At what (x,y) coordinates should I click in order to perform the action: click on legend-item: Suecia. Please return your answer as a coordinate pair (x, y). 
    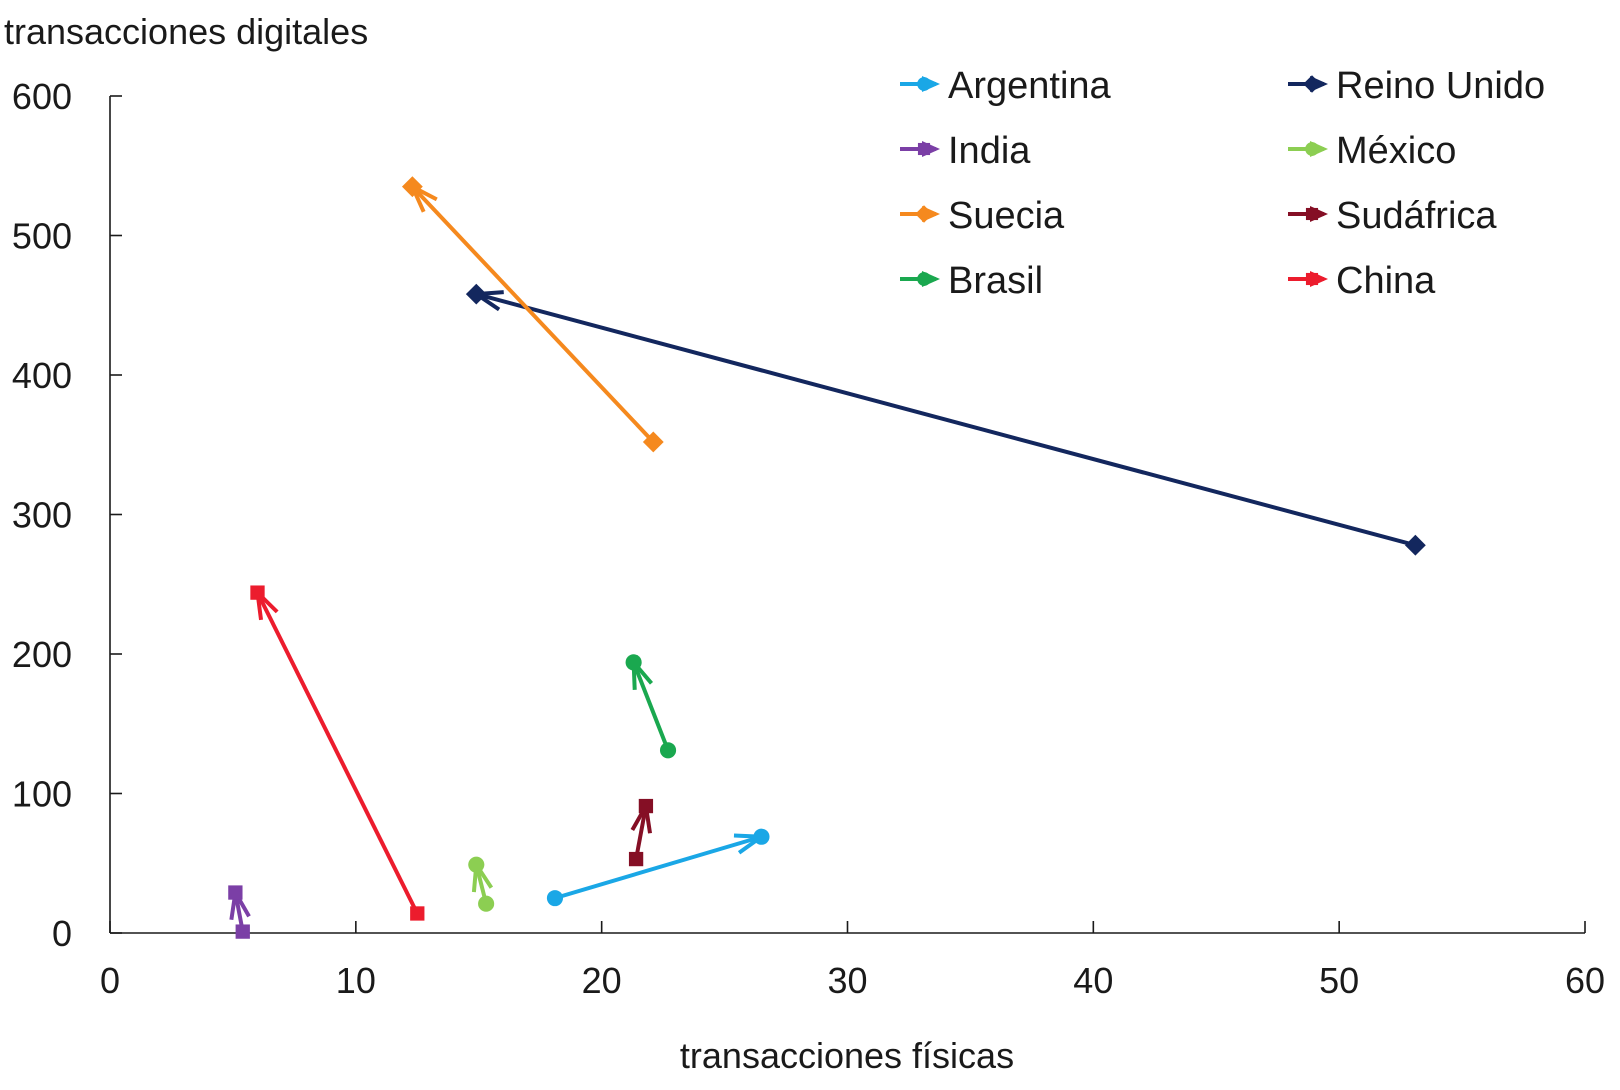
    Looking at the image, I should click on (982, 216).